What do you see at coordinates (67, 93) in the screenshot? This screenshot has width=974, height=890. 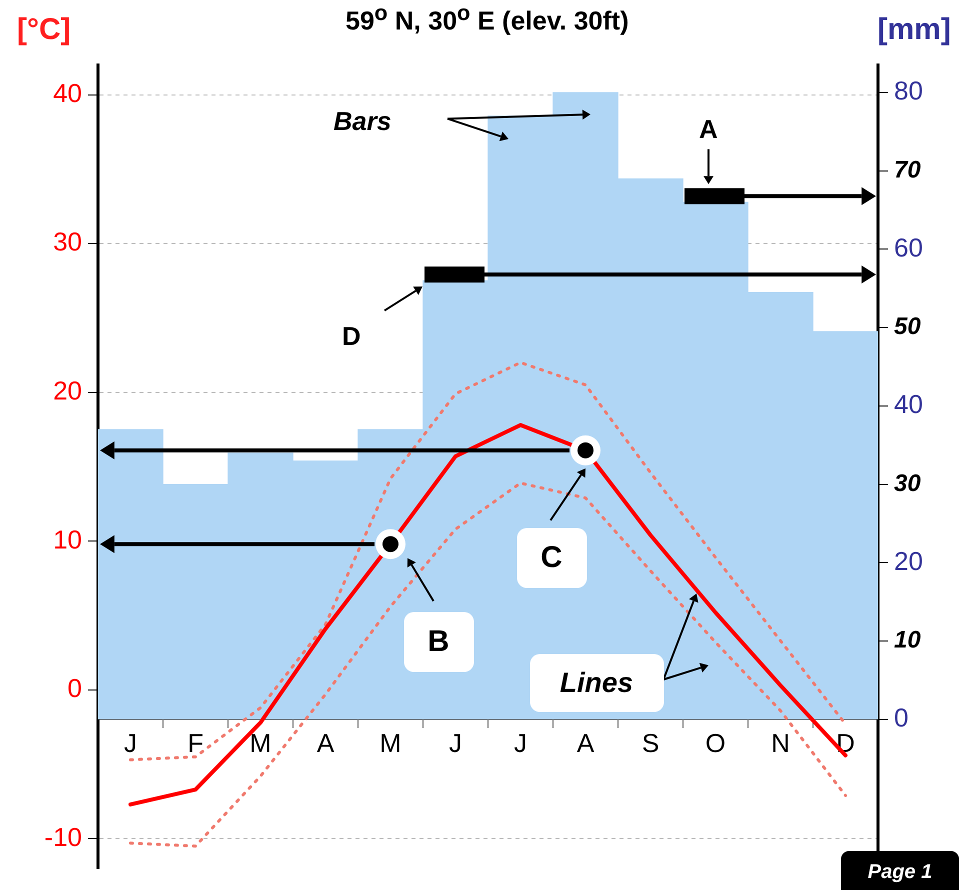 I see `y-tick-label: 40` at bounding box center [67, 93].